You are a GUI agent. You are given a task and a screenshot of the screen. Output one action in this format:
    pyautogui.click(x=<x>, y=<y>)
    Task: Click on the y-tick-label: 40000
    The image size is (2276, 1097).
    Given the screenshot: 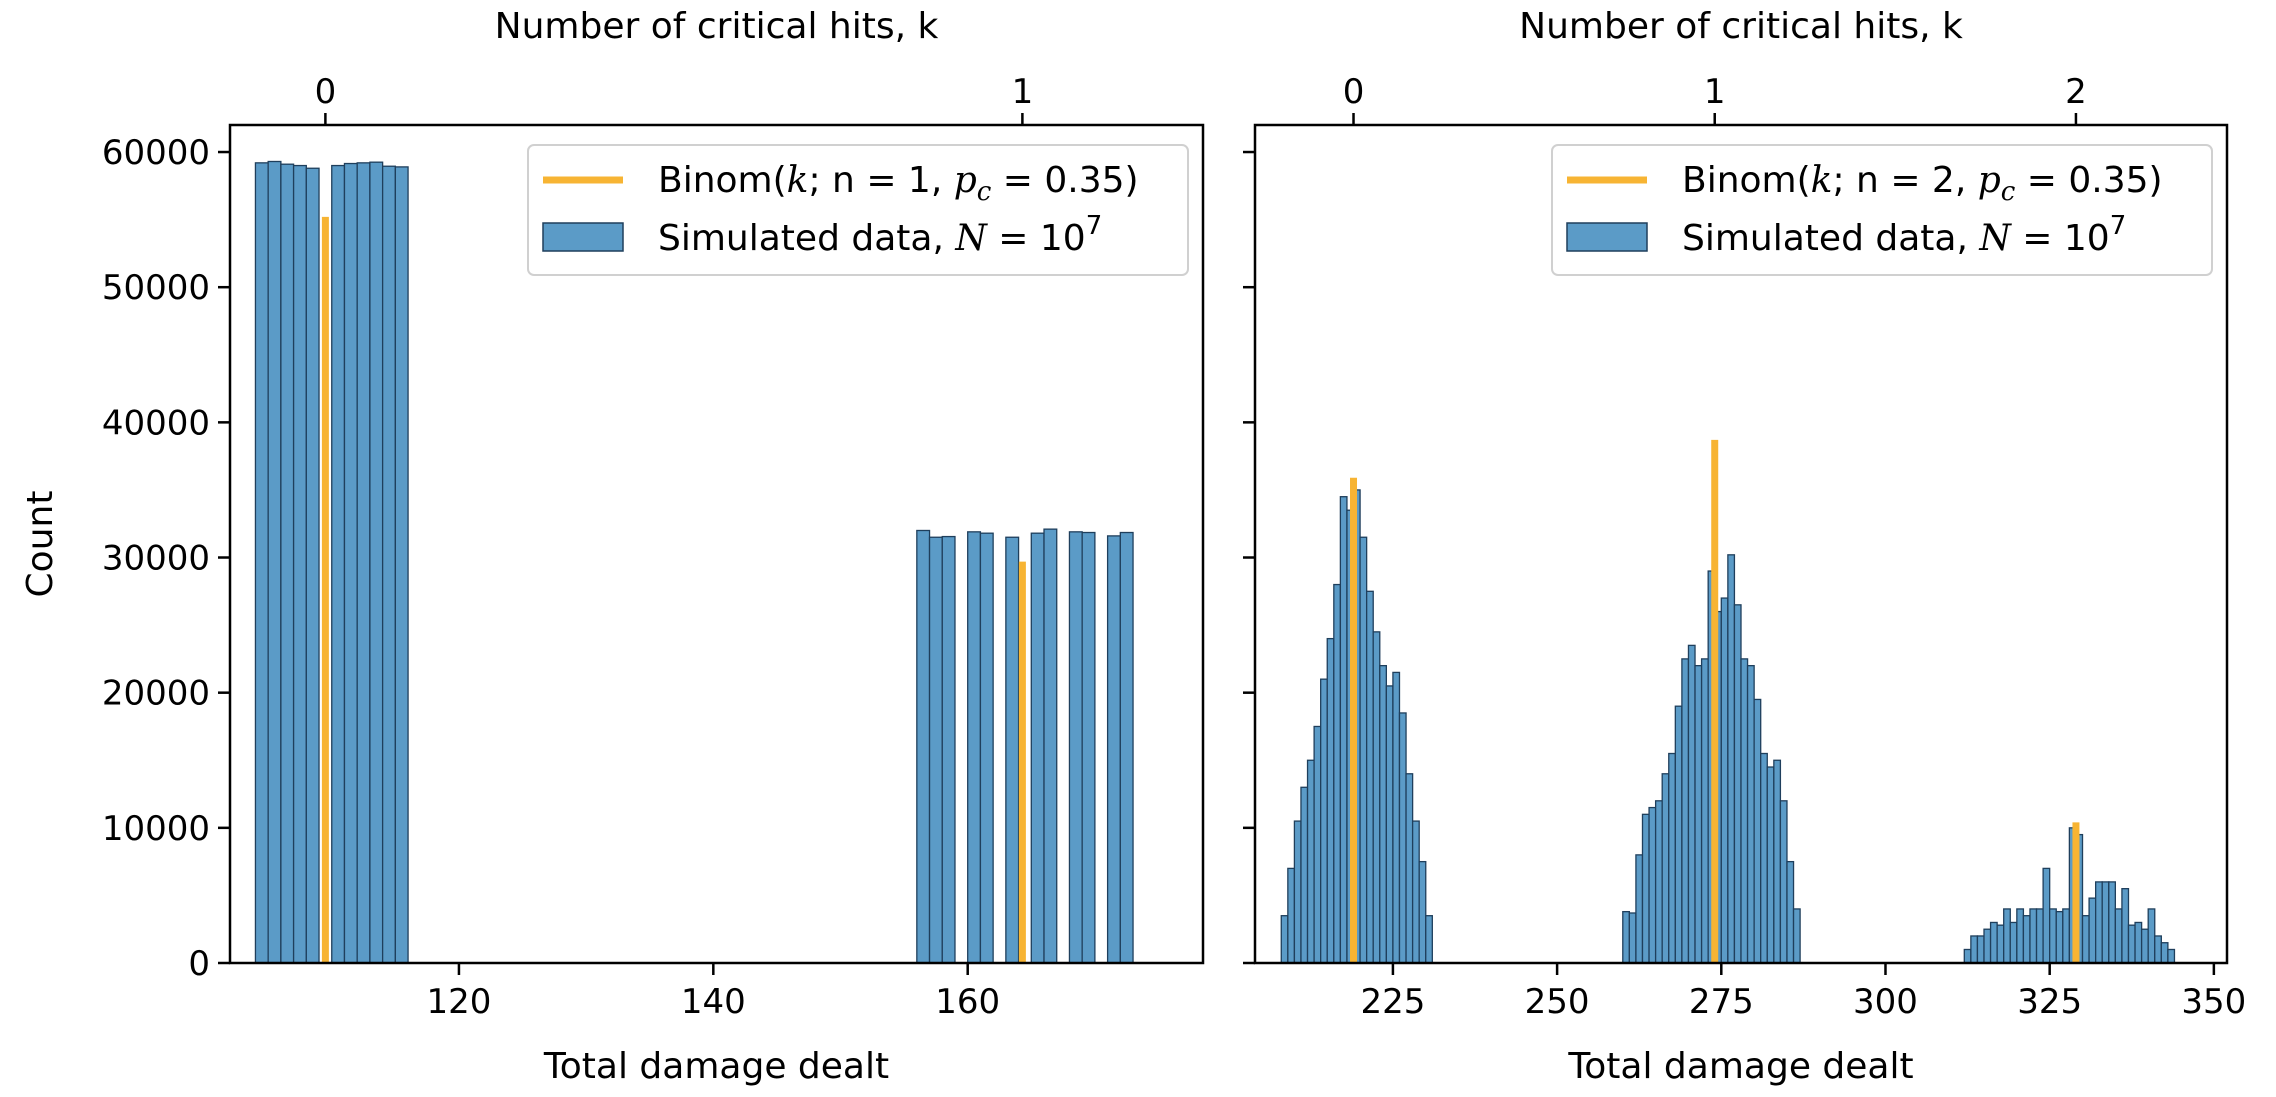 What is the action you would take?
    pyautogui.click(x=156, y=423)
    